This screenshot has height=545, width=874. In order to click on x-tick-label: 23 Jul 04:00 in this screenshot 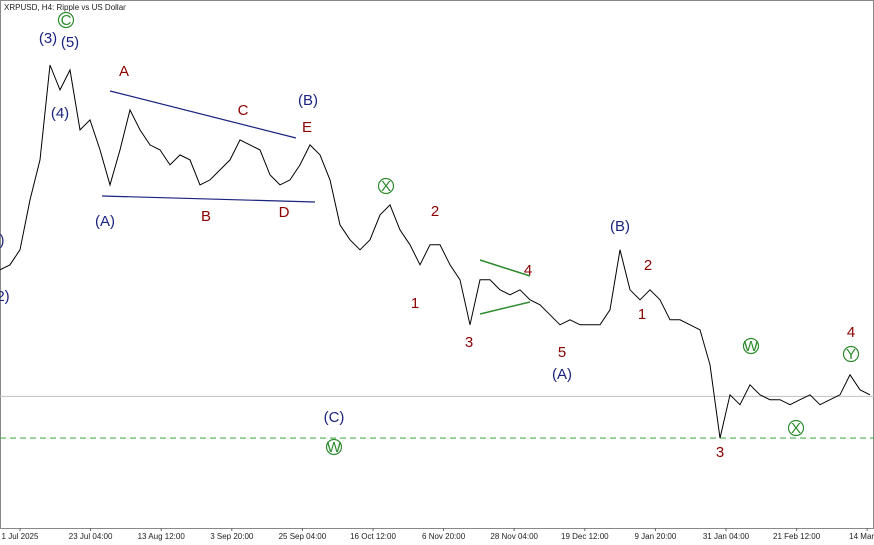, I will do `click(91, 536)`.